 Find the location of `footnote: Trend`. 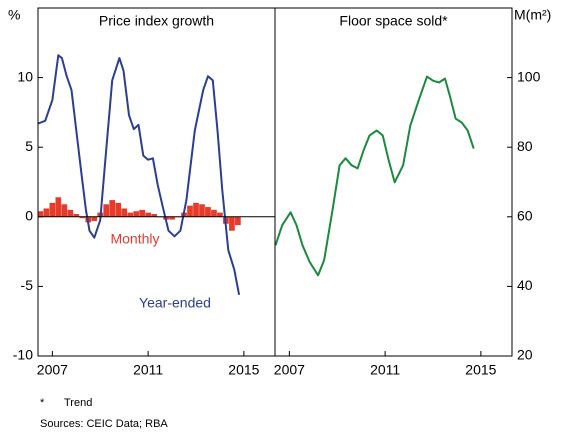

footnote: Trend is located at coordinates (78, 403).